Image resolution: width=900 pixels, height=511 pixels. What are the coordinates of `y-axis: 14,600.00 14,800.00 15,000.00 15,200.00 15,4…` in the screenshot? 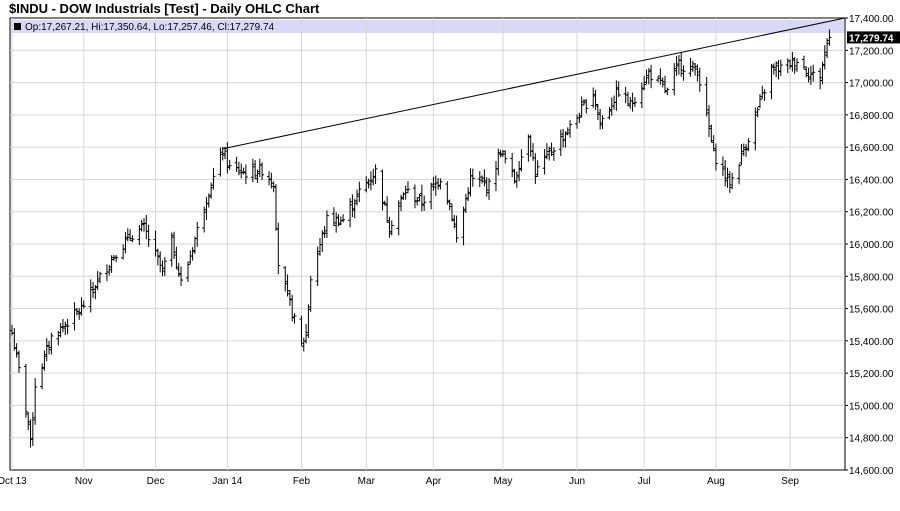 It's located at (869, 245).